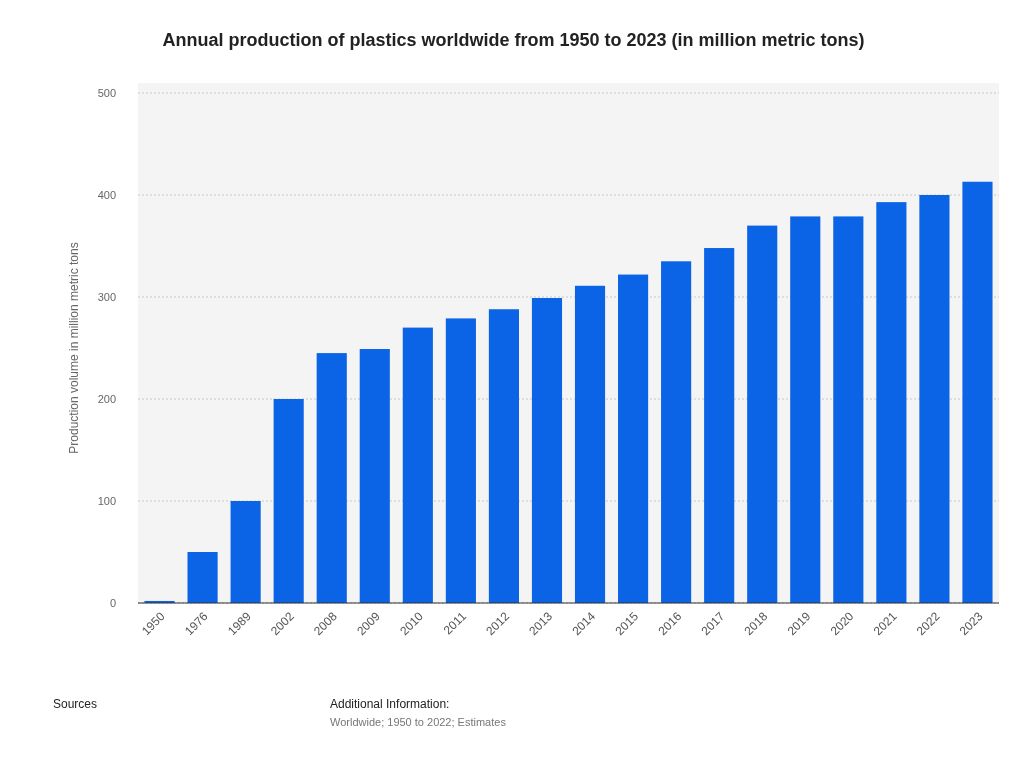 This screenshot has height=771, width=1027. Describe the element at coordinates (513, 40) in the screenshot. I see `chart-title: Annual production of plastics worldwide from 1950 to 2023 (in million metric tons)` at that location.